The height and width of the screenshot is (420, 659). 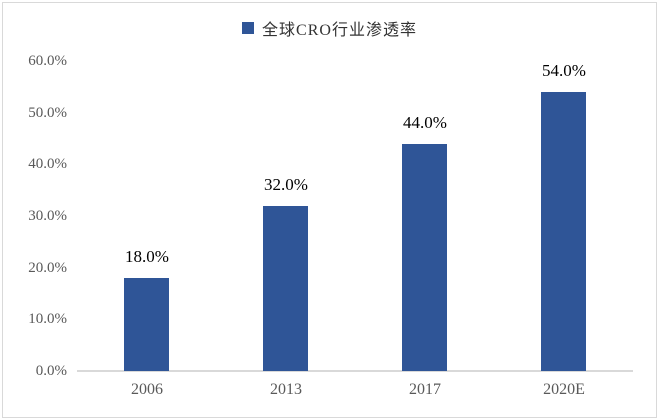 What do you see at coordinates (248, 28) in the screenshot?
I see `legend-swatch-icon` at bounding box center [248, 28].